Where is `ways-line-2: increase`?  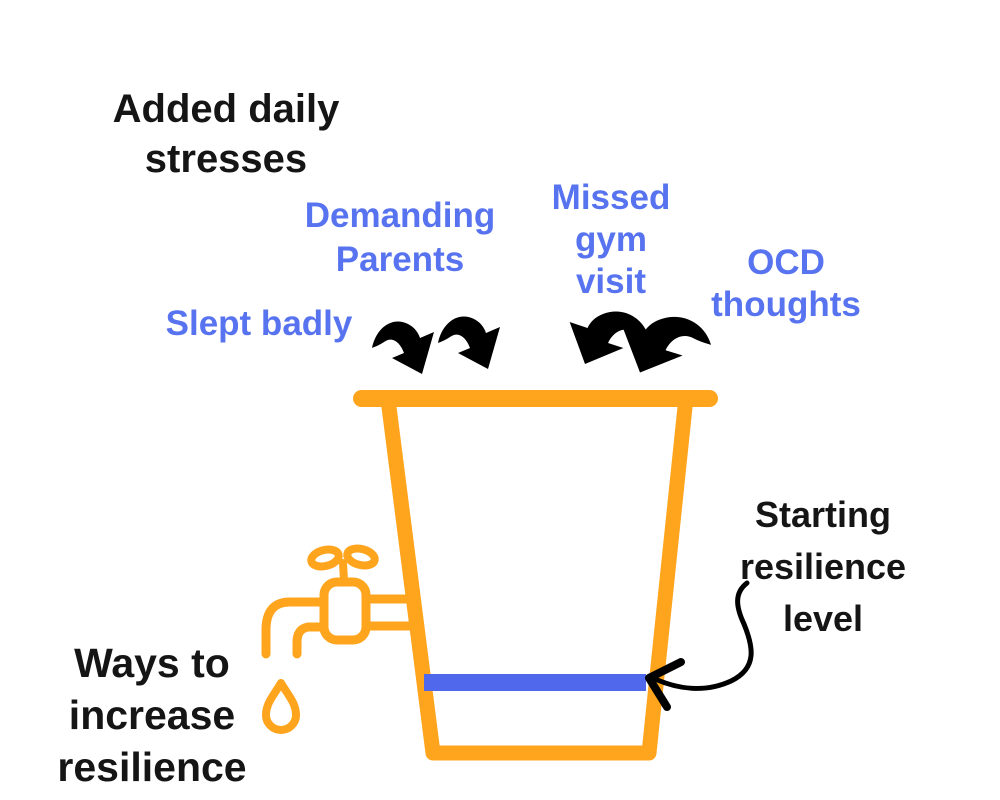
ways-line-2: increase is located at coordinates (152, 715).